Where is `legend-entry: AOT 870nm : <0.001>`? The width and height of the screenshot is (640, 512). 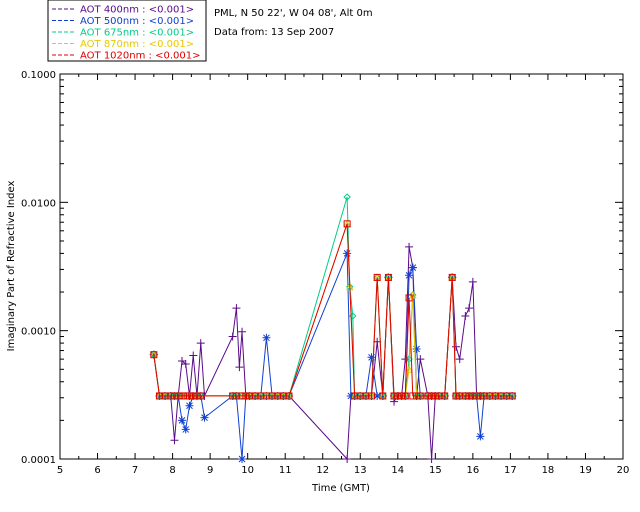
legend-entry: AOT 870nm : <0.001> is located at coordinates (137, 44).